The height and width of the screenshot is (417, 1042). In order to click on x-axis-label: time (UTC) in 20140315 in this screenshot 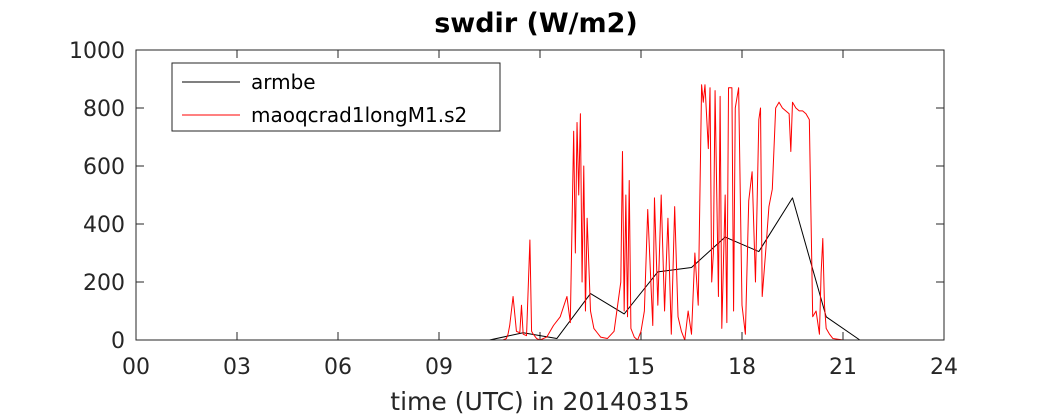, I will do `click(539, 401)`.